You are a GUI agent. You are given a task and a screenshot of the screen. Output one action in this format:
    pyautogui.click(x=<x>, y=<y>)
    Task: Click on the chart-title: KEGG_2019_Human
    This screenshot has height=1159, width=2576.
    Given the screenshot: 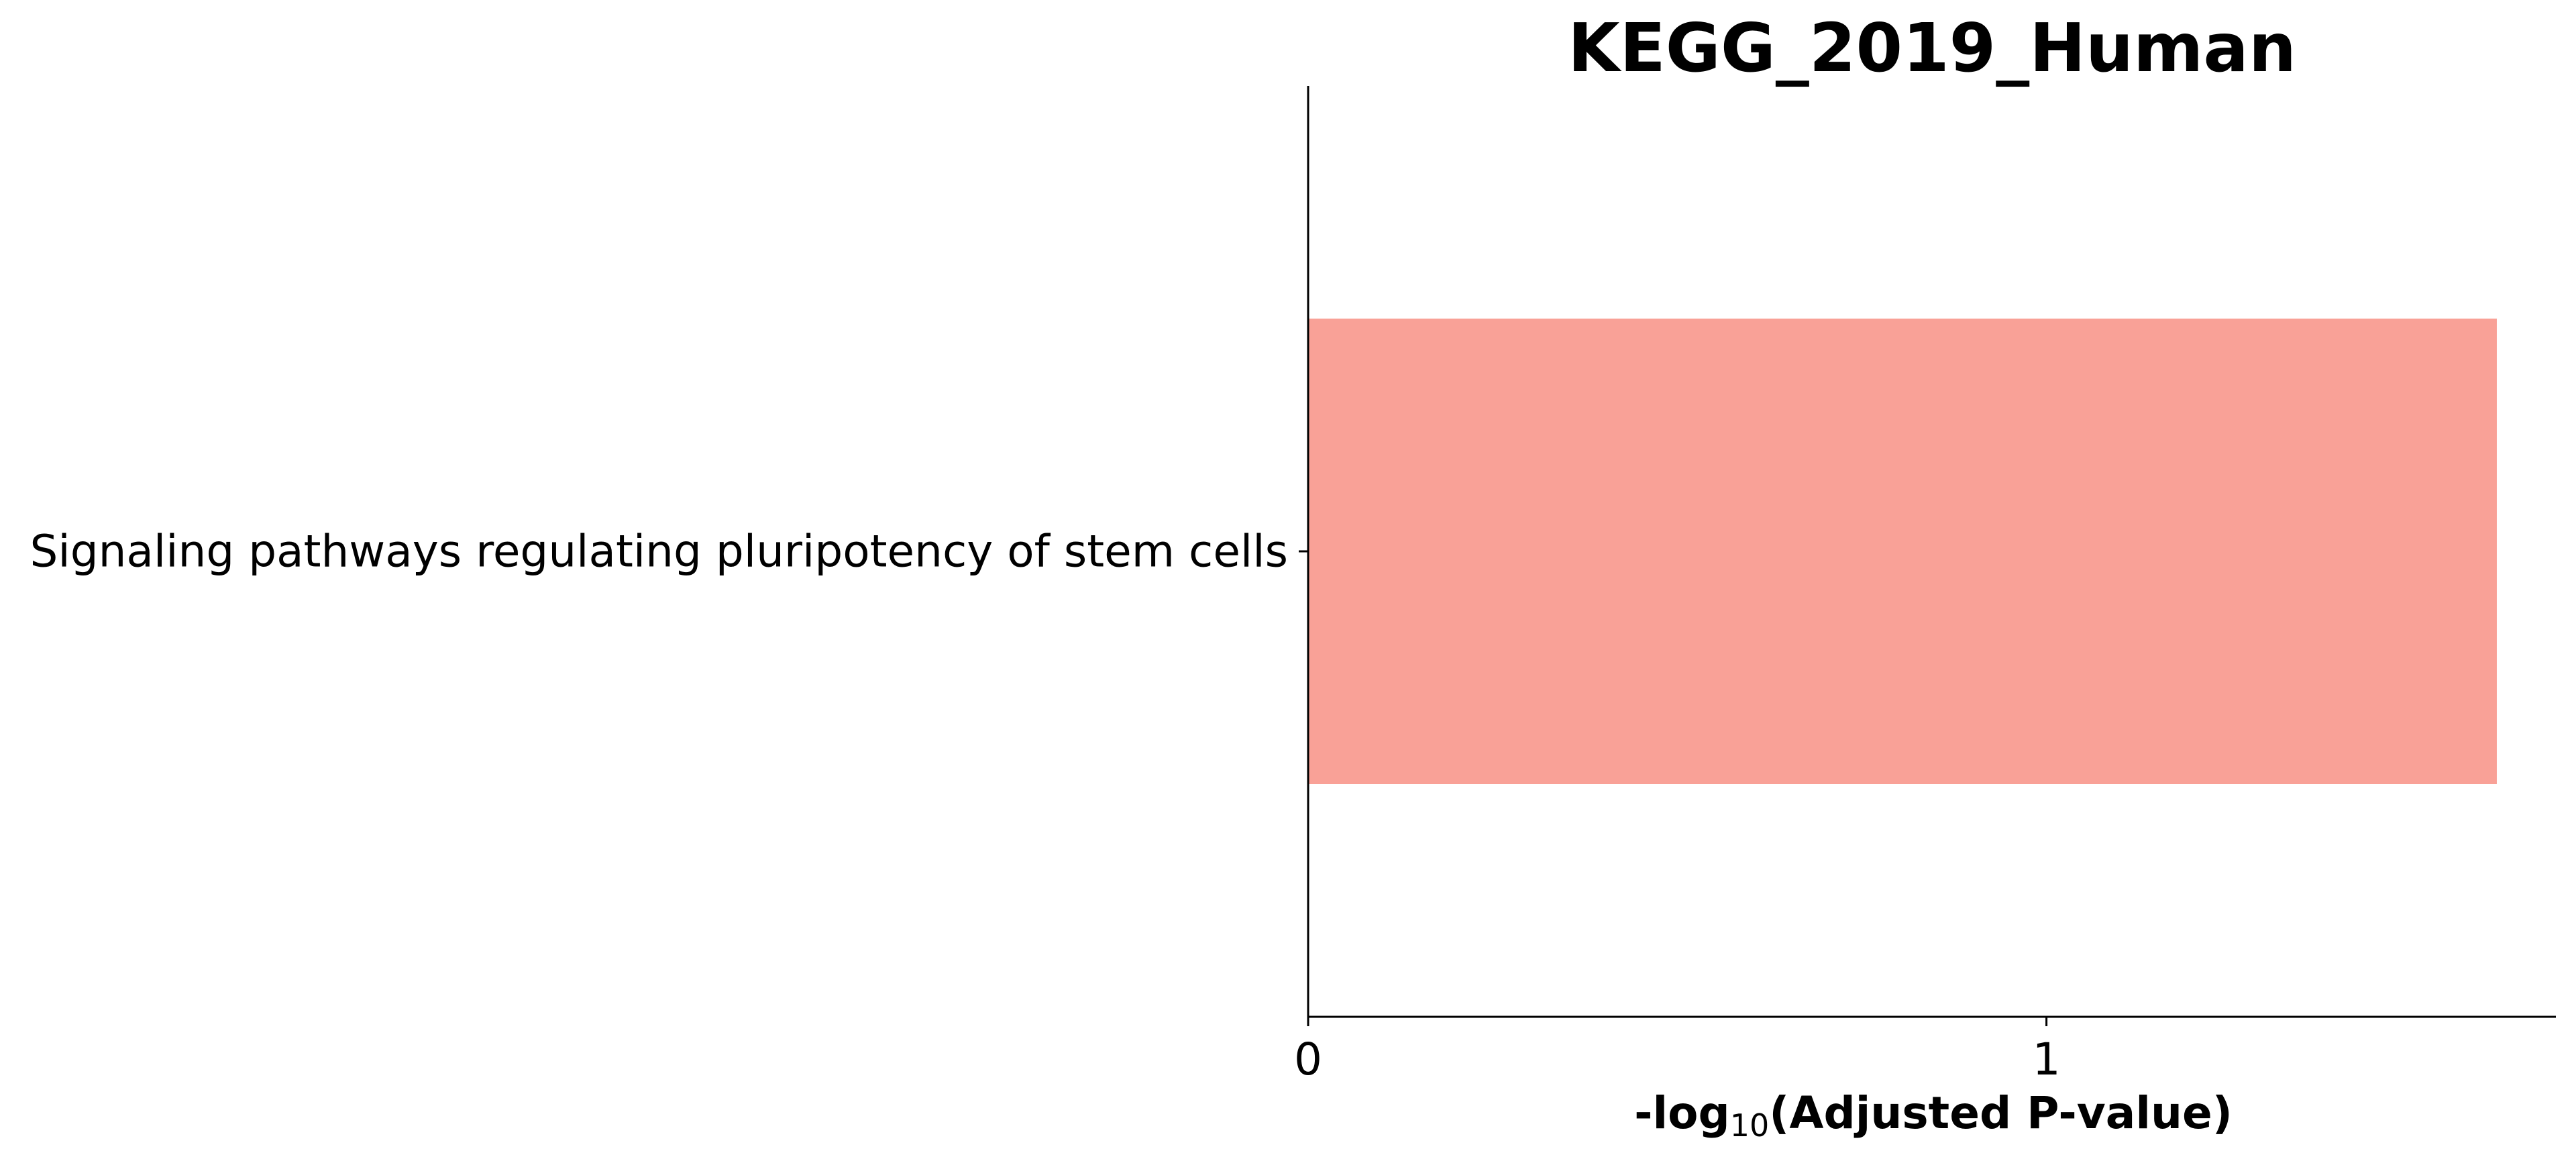 What is the action you would take?
    pyautogui.click(x=1932, y=48)
    